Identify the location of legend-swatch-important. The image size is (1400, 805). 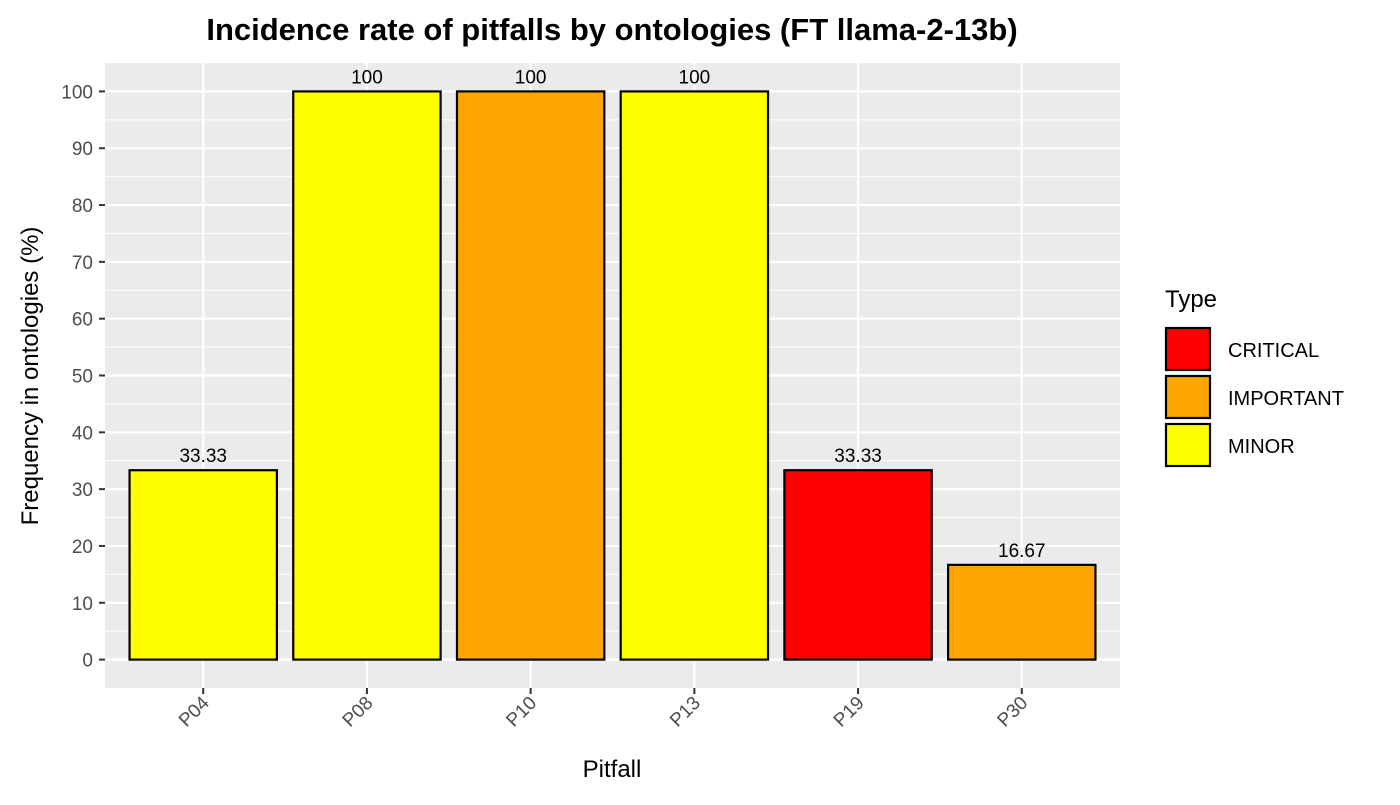
(1188, 397).